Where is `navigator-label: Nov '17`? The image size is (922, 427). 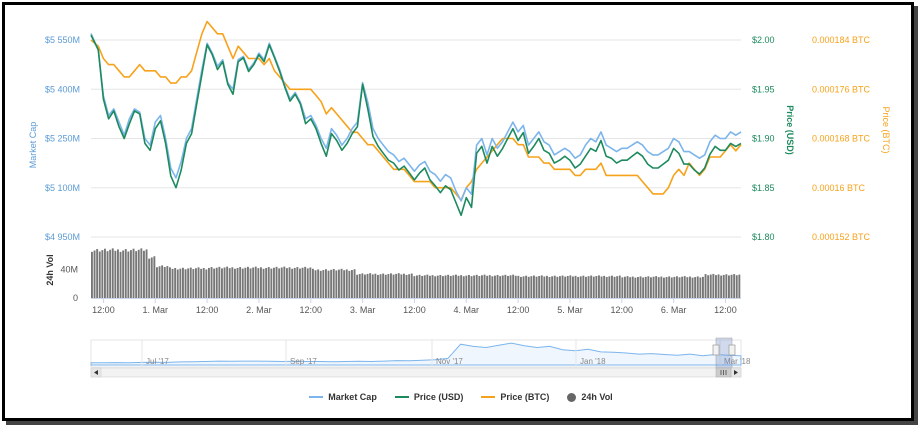
navigator-label: Nov '17 is located at coordinates (449, 361).